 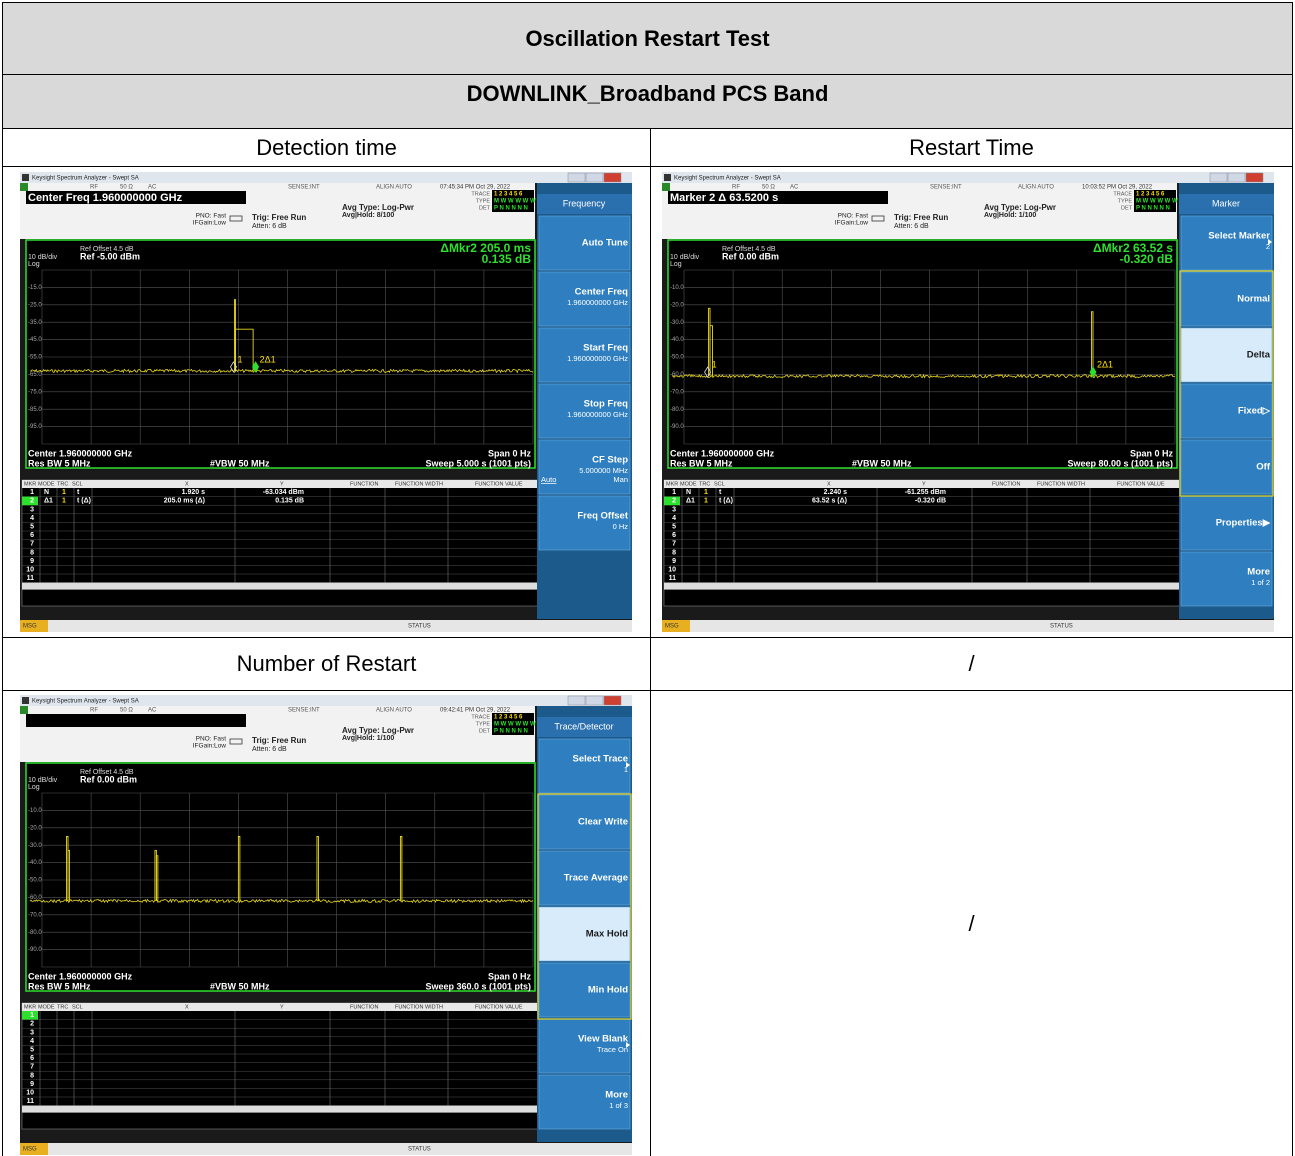 I want to click on key-group, so click(x=584, y=906).